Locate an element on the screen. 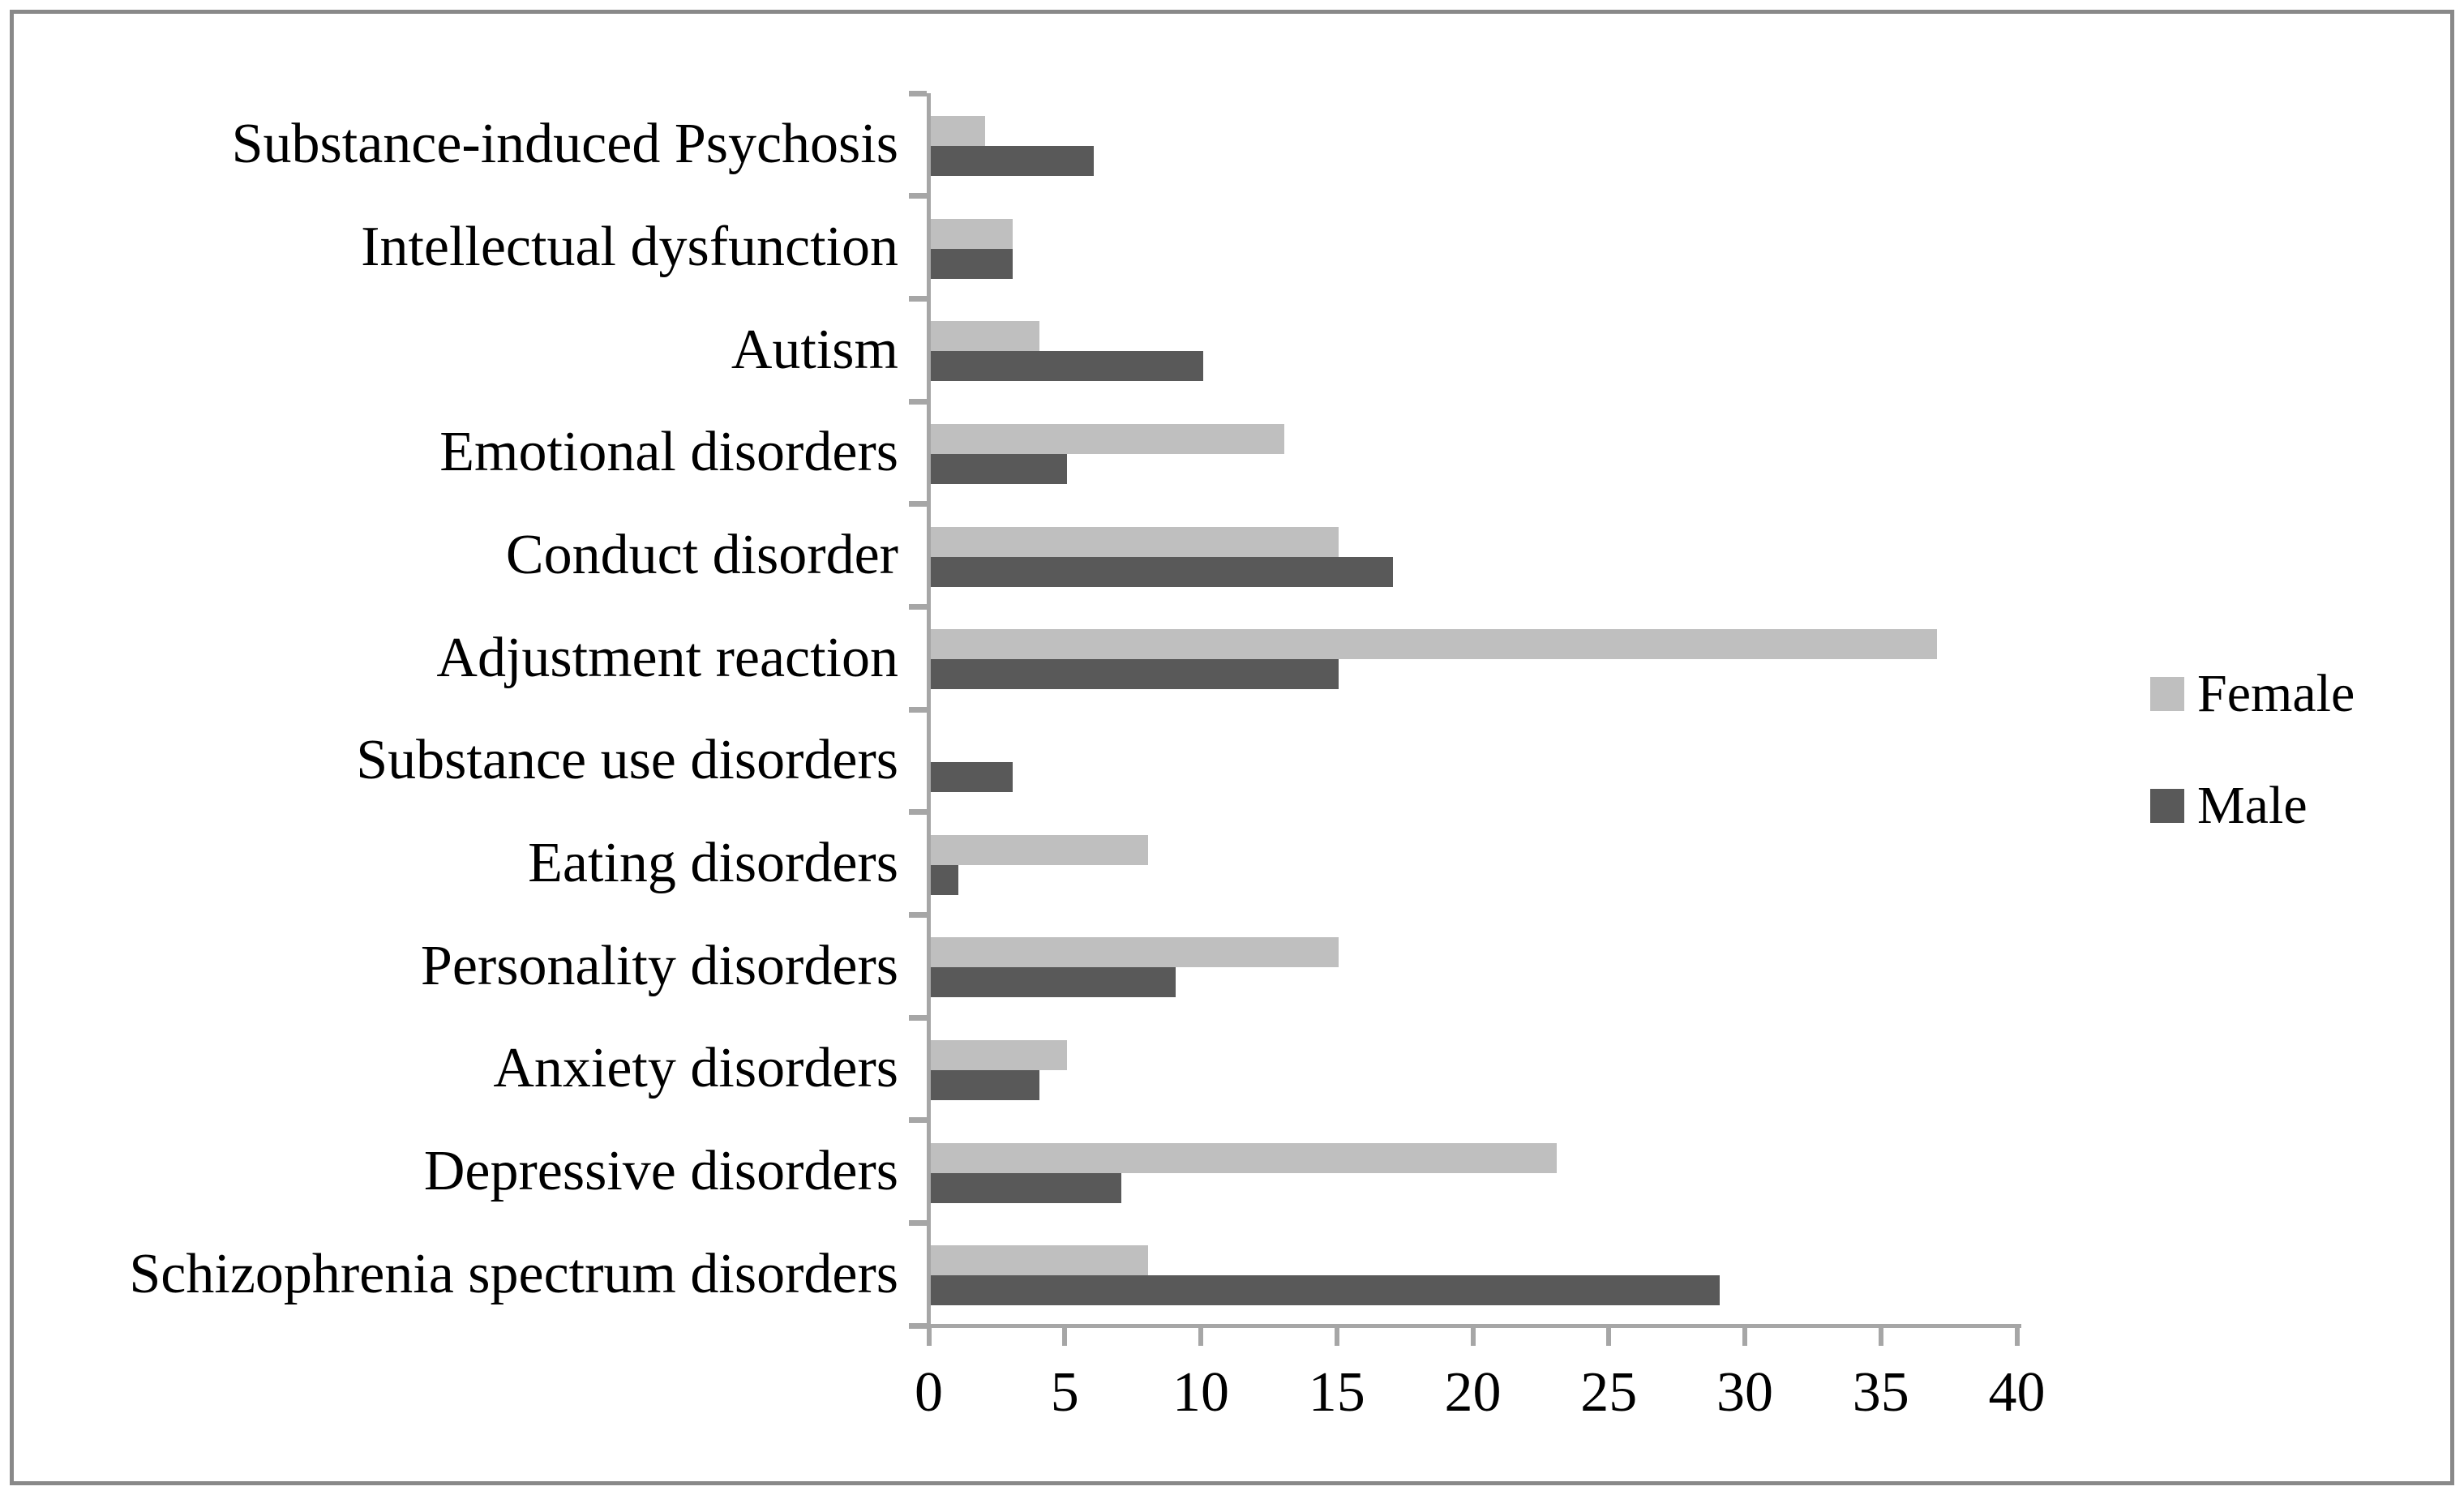 This screenshot has height=1495, width=2464. bar-group: Schizophrenia spectrum disorders is located at coordinates (1232, 1274).